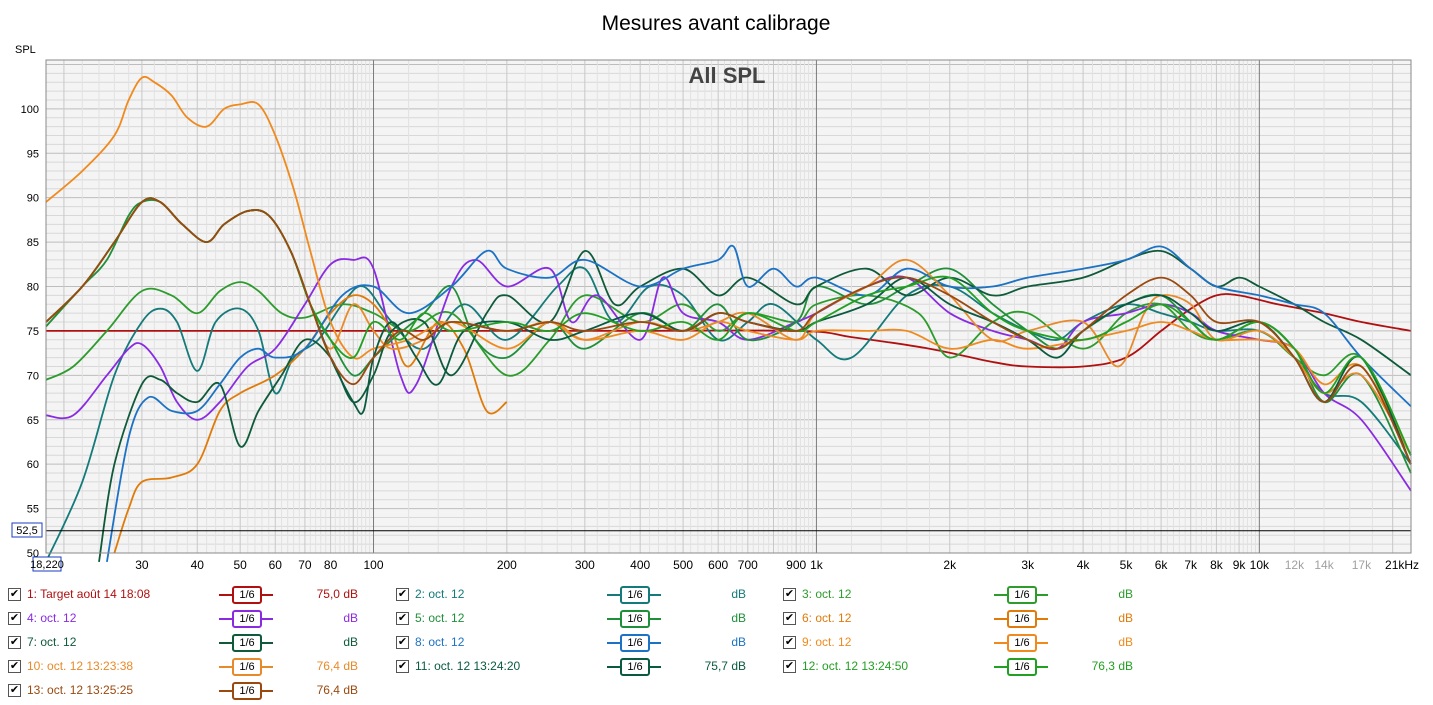 The height and width of the screenshot is (705, 1433). I want to click on x-tick-label: 500, so click(683, 565).